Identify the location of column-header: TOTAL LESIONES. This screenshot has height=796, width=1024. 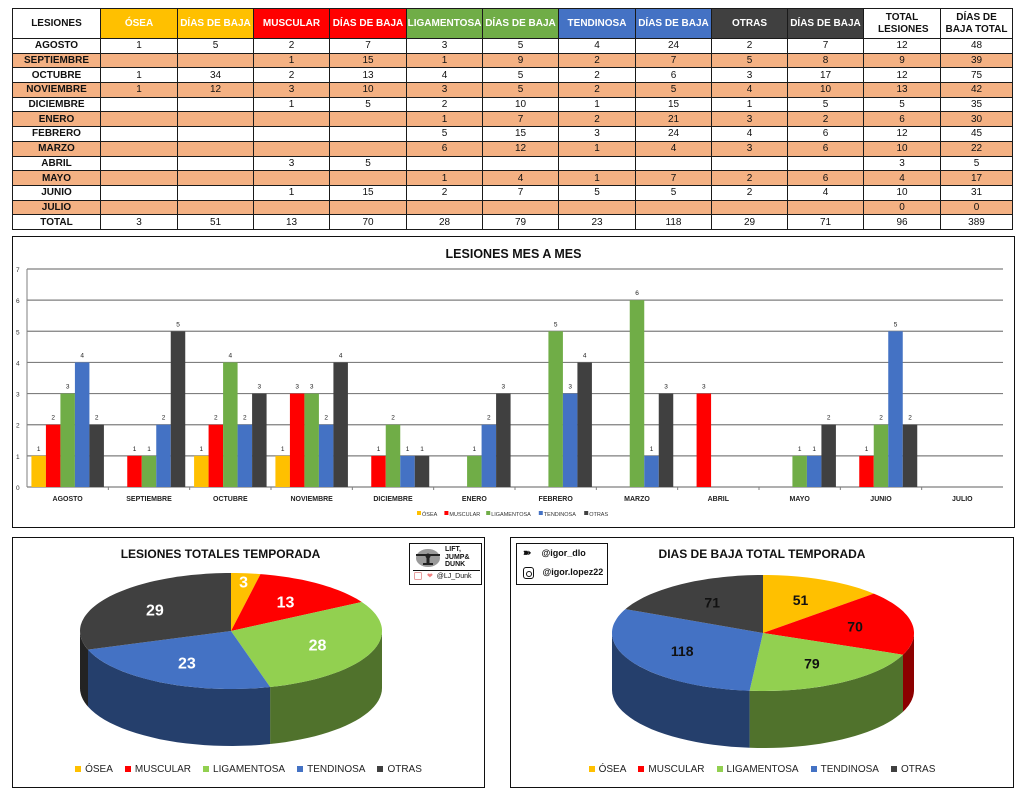
(902, 23).